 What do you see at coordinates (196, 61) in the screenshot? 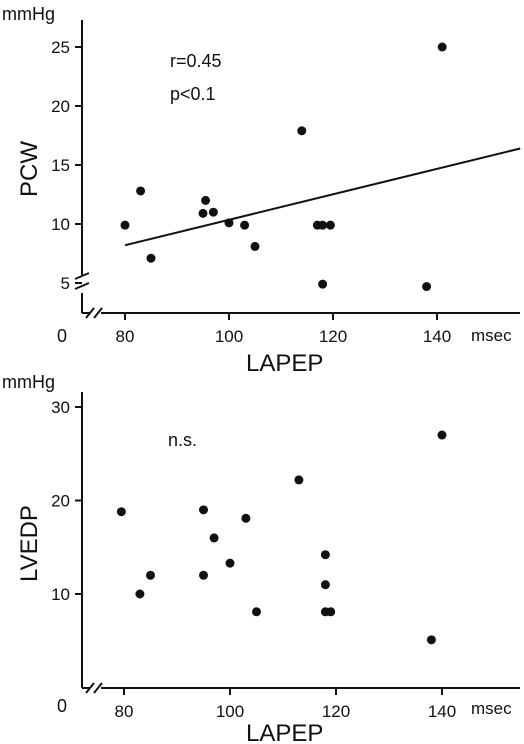
I see `pcw-annotation-r: r=0.45` at bounding box center [196, 61].